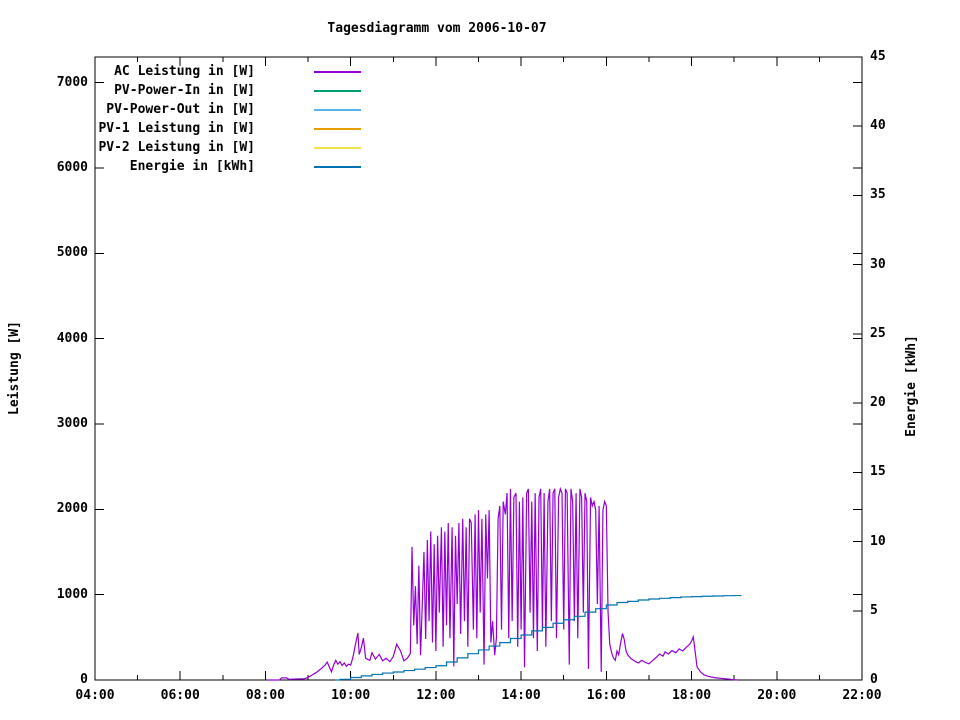 Image resolution: width=960 pixels, height=720 pixels. What do you see at coordinates (878, 264) in the screenshot?
I see `y-right-tick-label: 30` at bounding box center [878, 264].